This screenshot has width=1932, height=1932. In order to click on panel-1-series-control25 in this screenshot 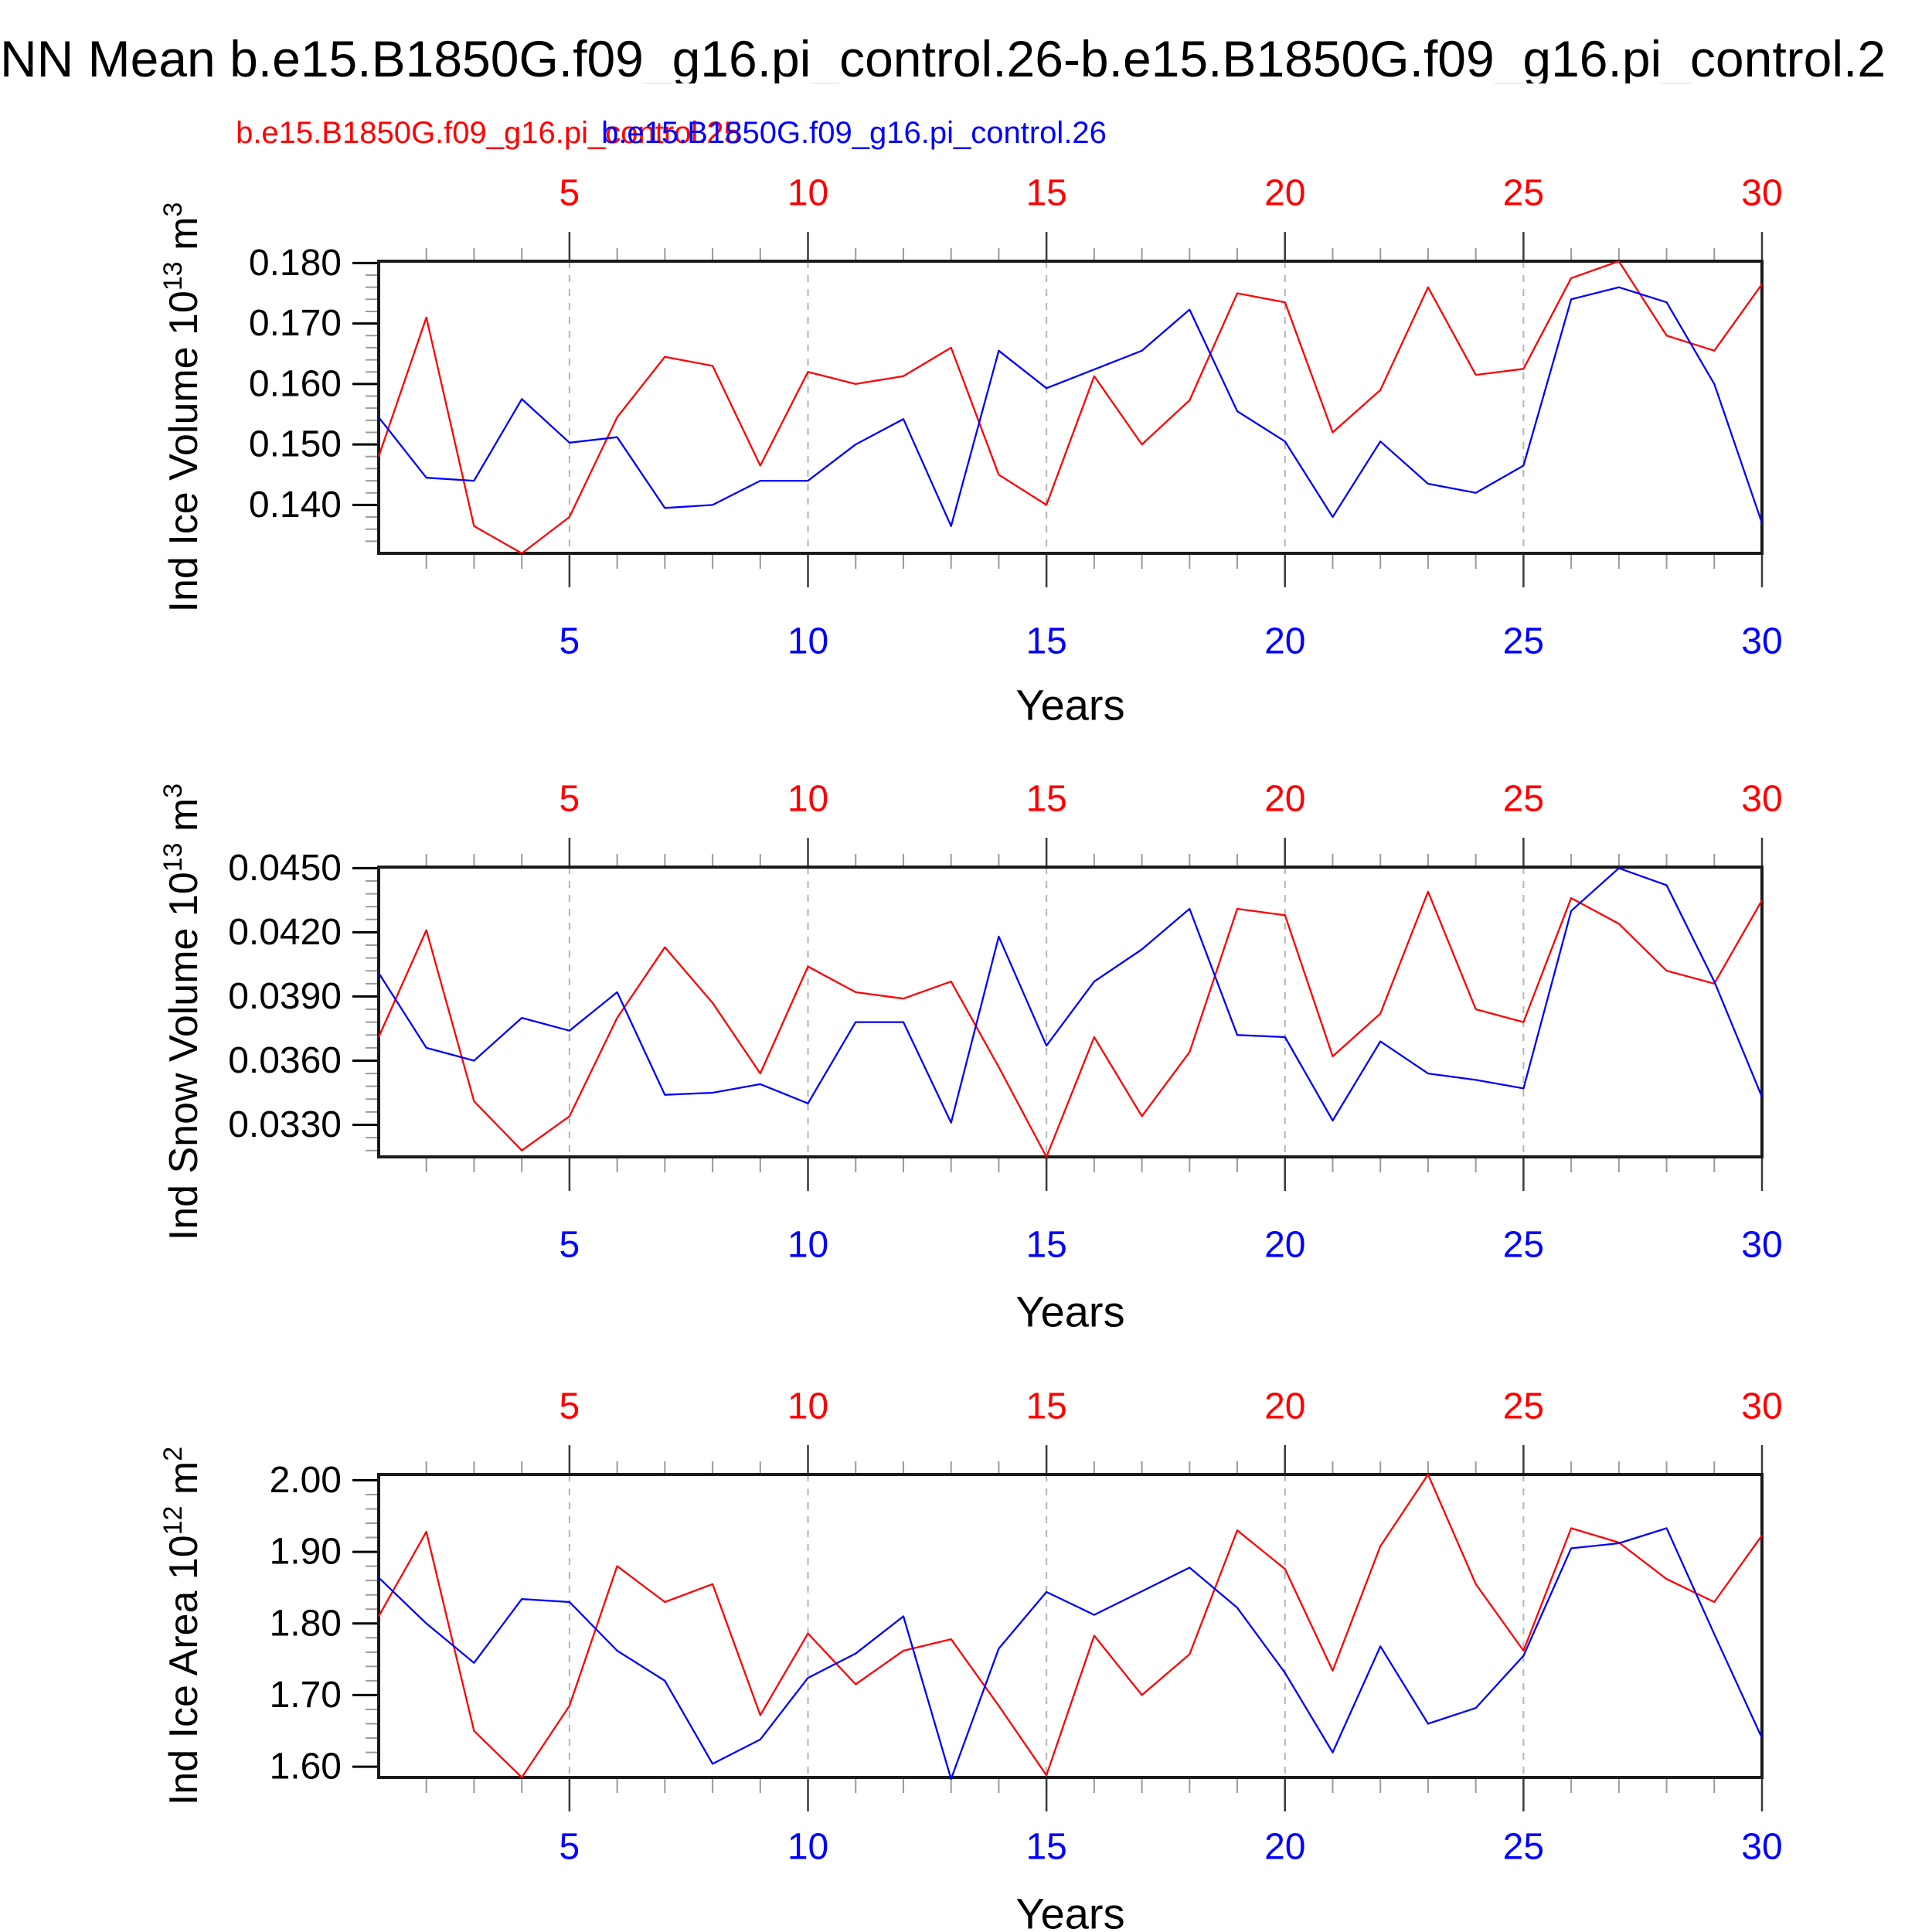, I will do `click(1070, 407)`.